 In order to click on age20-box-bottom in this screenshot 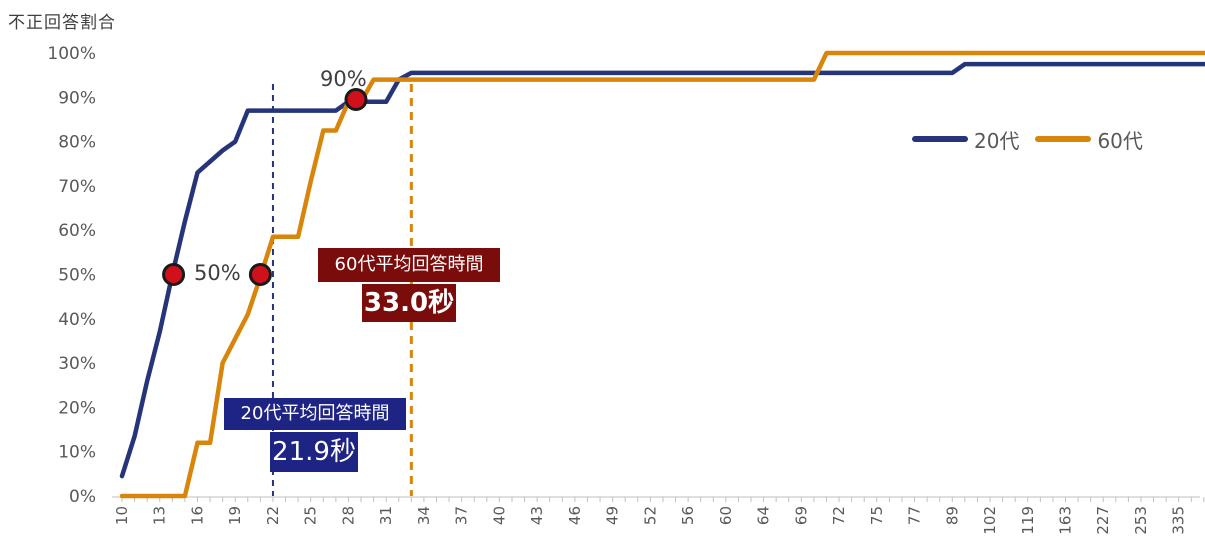, I will do `click(314, 452)`.